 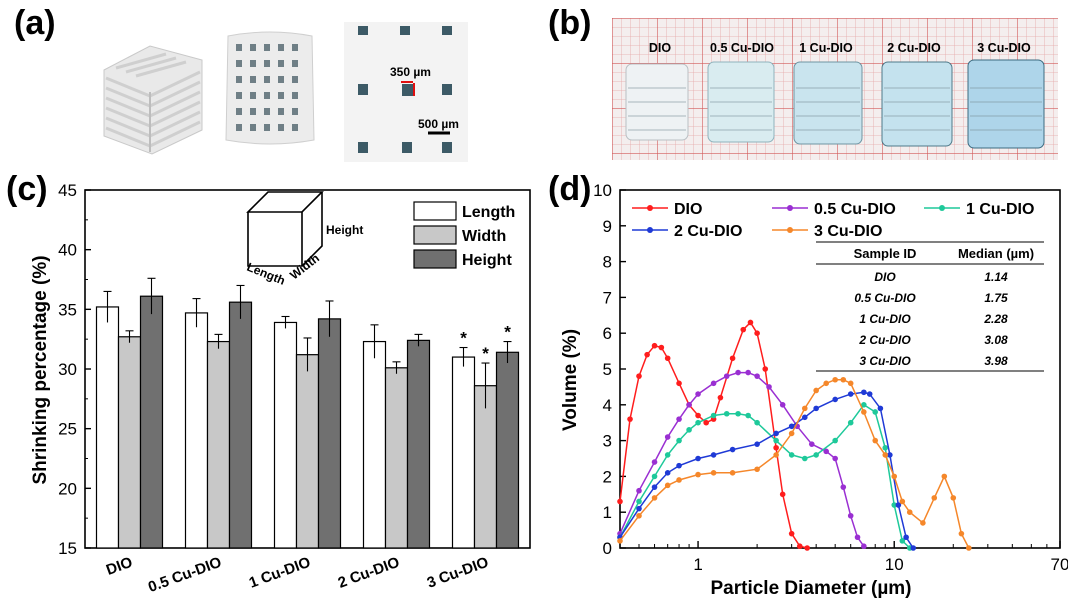 I want to click on chart-c-y-tick-label: 40, so click(x=67, y=250).